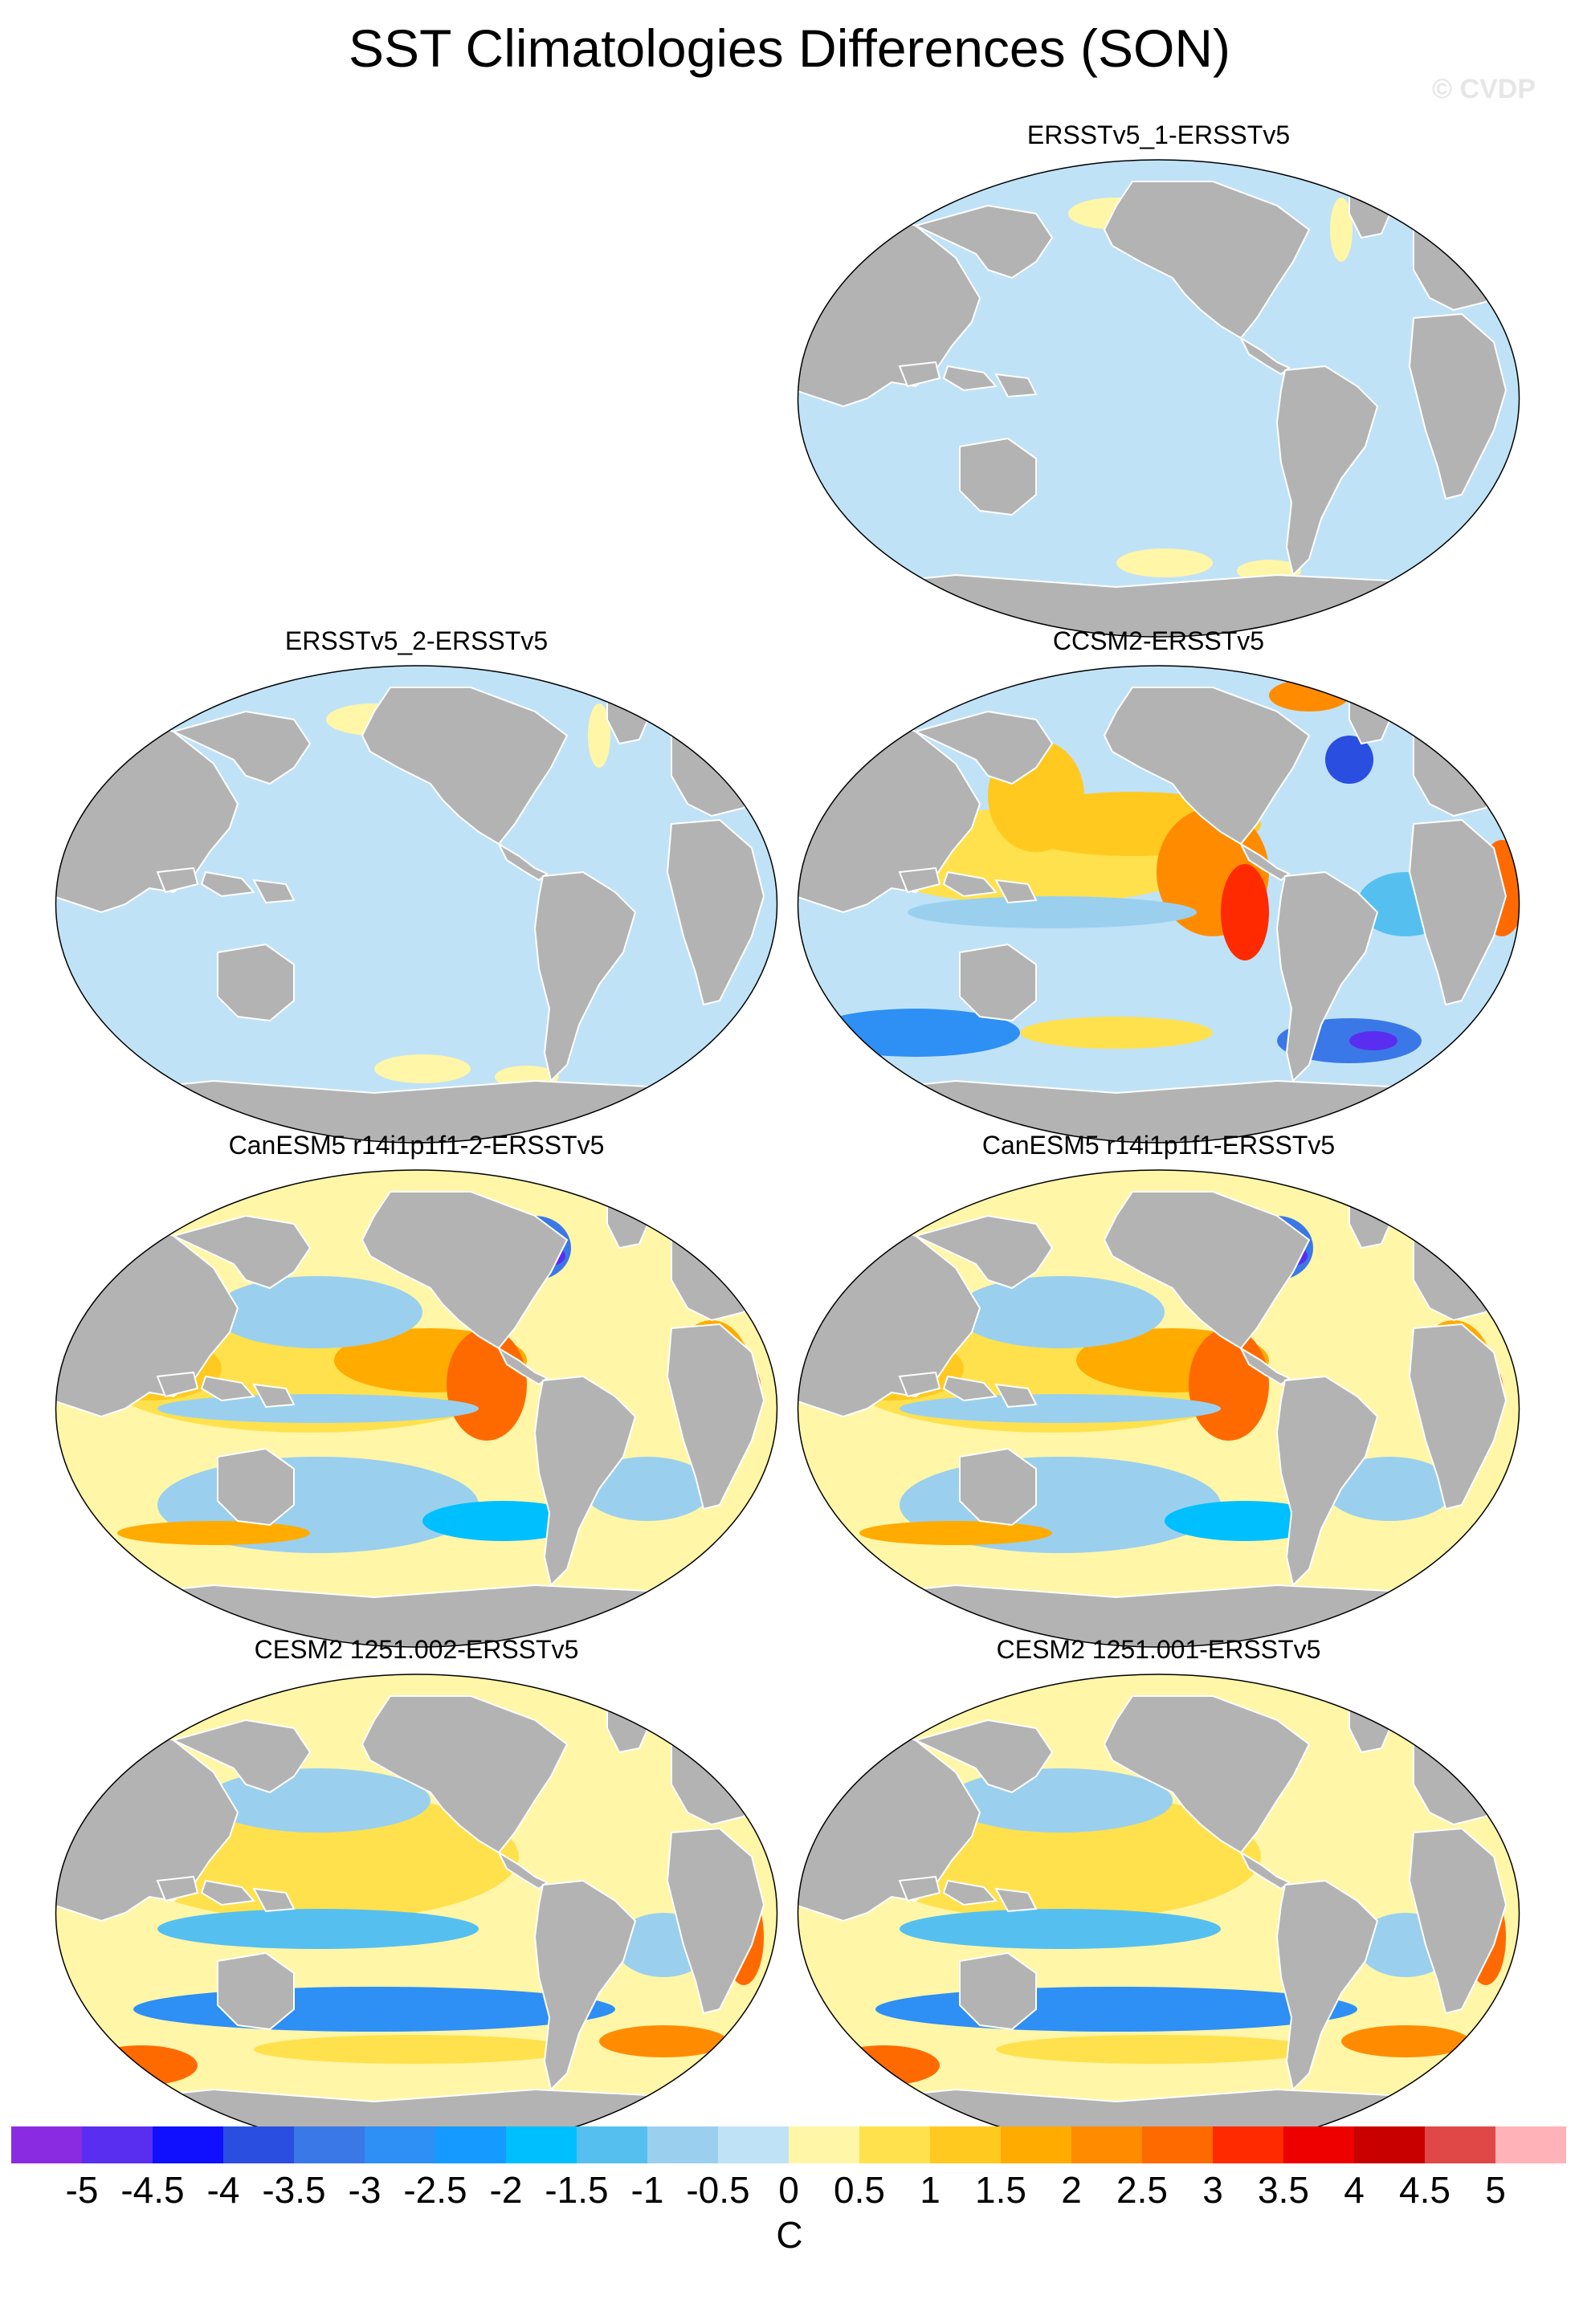 Image resolution: width=1579 pixels, height=2324 pixels. What do you see at coordinates (789, 48) in the screenshot?
I see `figure-title: SST Climatologies Differences (SON)` at bounding box center [789, 48].